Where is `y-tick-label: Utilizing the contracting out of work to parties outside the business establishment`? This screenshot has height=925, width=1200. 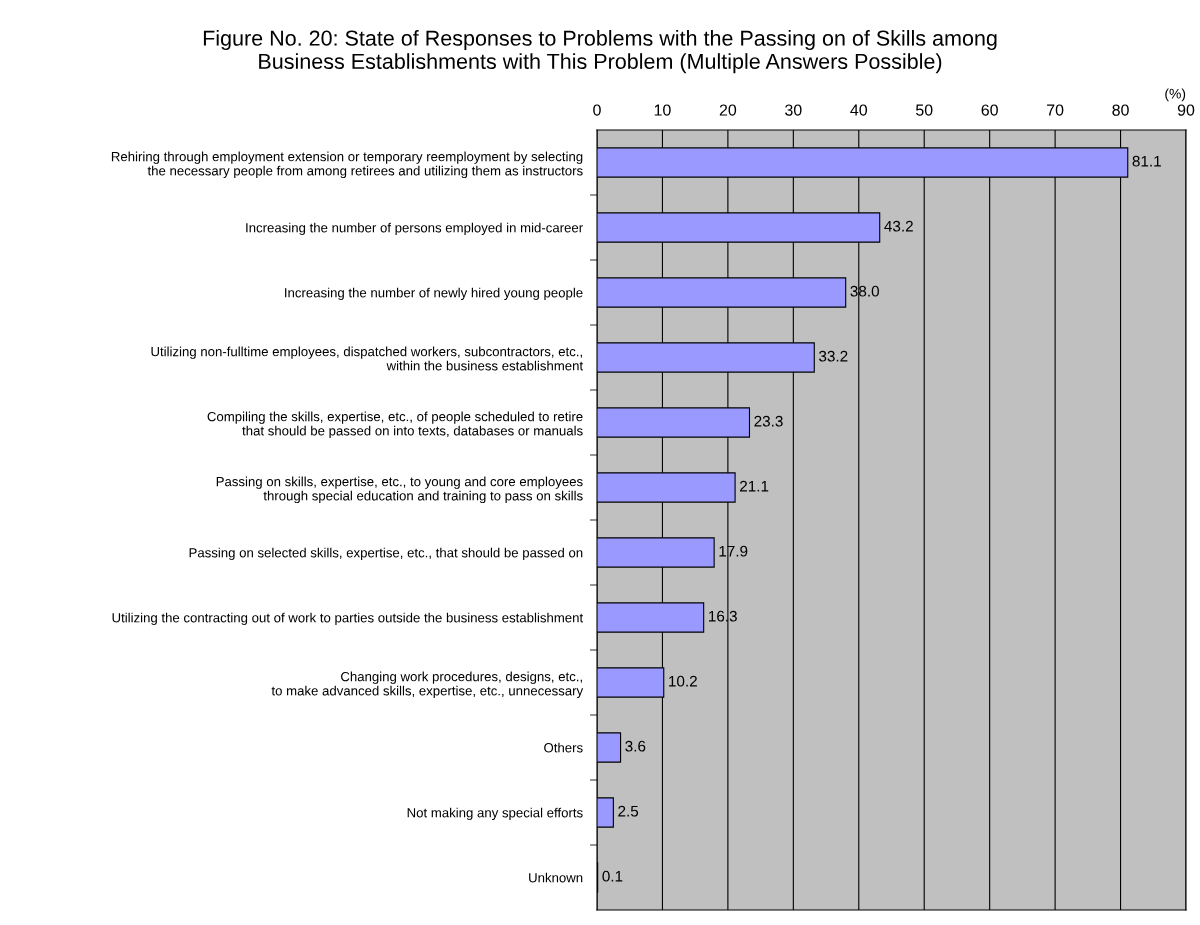 y-tick-label: Utilizing the contracting out of work to parties outside the business establishment is located at coordinates (348, 619).